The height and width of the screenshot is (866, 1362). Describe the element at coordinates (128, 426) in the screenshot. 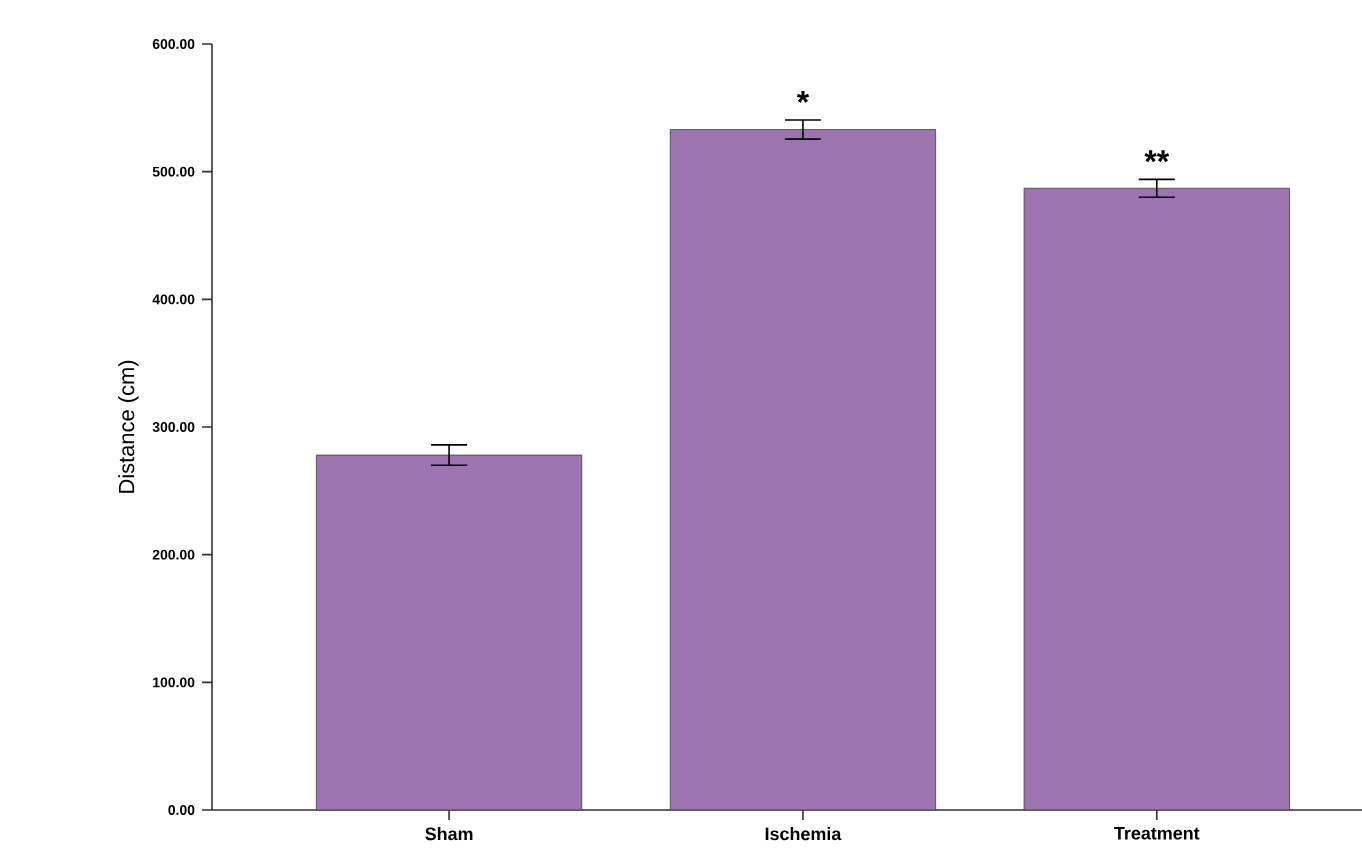

I see `y-axis-title: Distance (cm)` at that location.